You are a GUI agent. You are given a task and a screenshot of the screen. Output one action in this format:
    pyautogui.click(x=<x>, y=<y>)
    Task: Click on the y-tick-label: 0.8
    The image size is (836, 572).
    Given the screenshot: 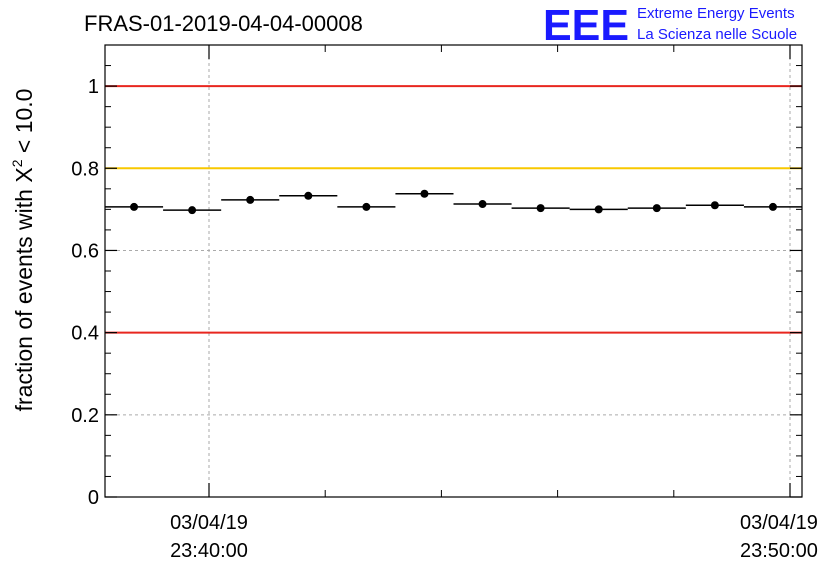 What is the action you would take?
    pyautogui.click(x=85, y=169)
    